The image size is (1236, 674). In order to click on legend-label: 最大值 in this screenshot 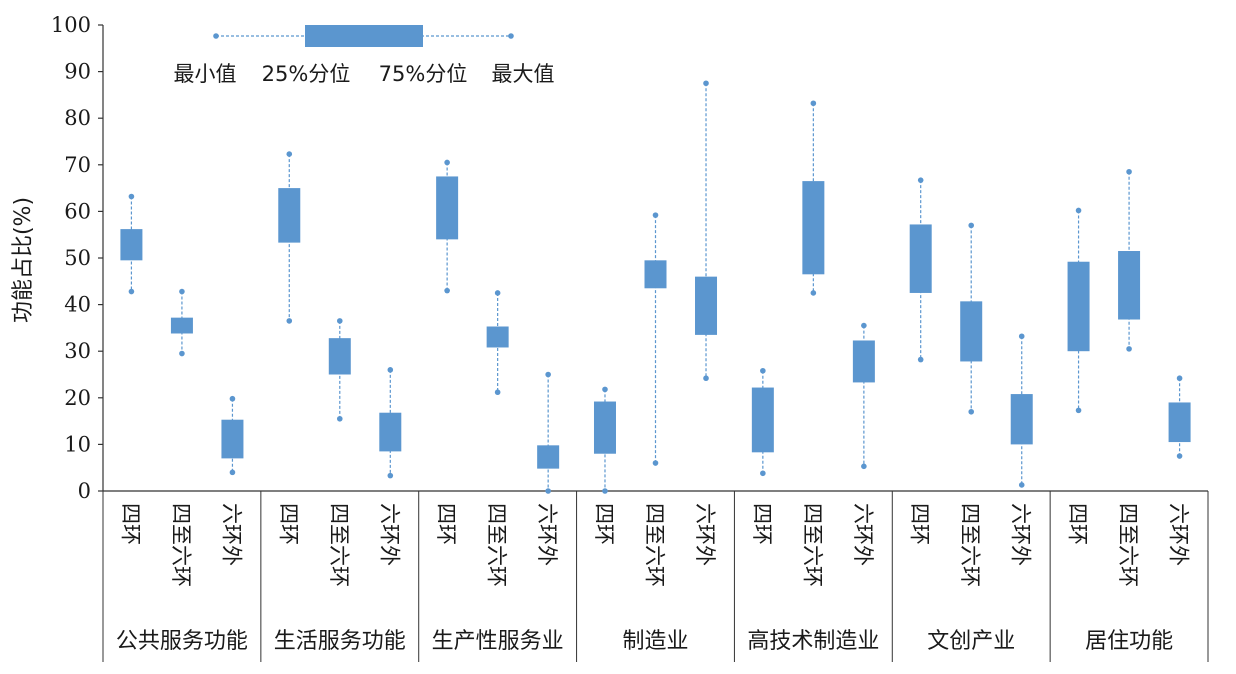, I will do `click(523, 74)`.